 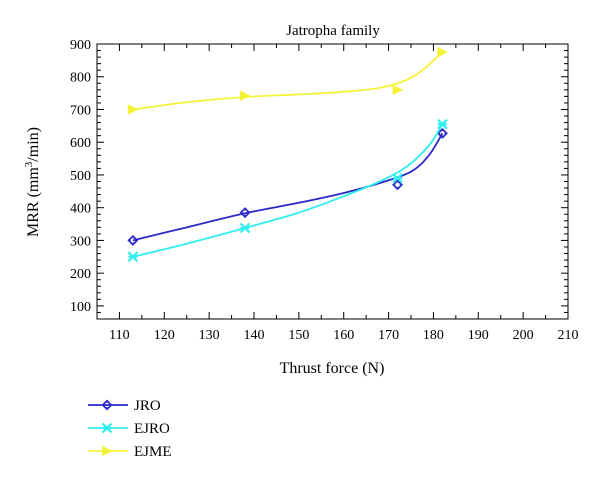 I want to click on chart-title: Jatropha family, so click(x=333, y=31).